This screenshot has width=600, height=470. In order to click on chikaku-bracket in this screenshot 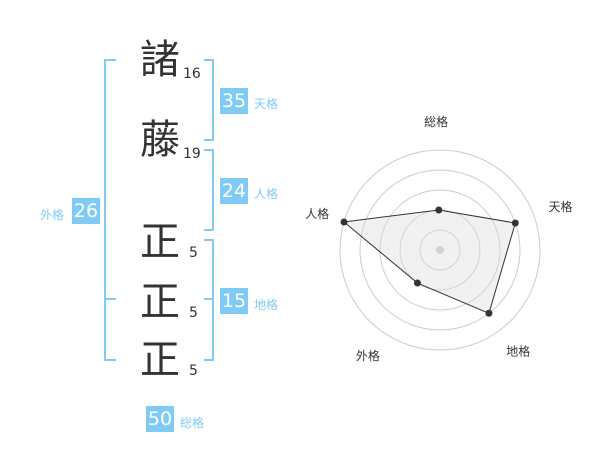, I will do `click(209, 300)`.